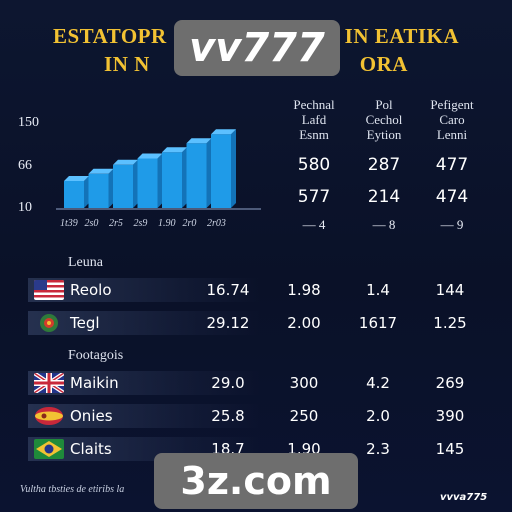 The height and width of the screenshot is (512, 512). I want to click on column-1-v1: 287, so click(384, 165).